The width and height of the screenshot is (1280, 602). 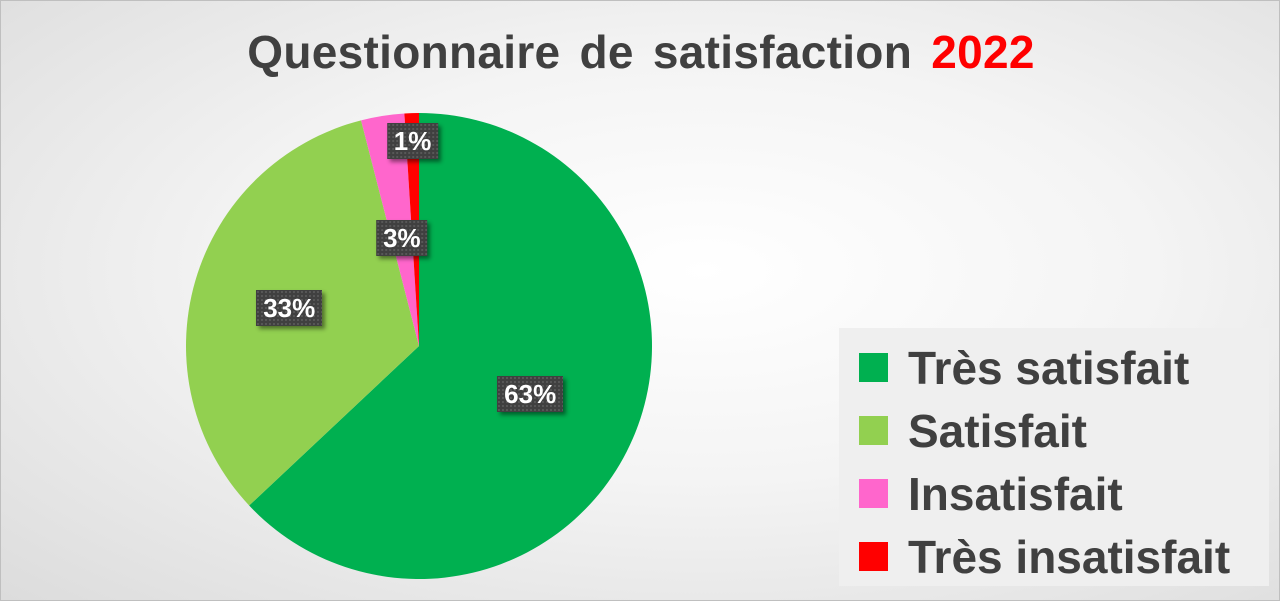 What do you see at coordinates (530, 394) in the screenshot?
I see `data-label-tres-satisfait: 63%` at bounding box center [530, 394].